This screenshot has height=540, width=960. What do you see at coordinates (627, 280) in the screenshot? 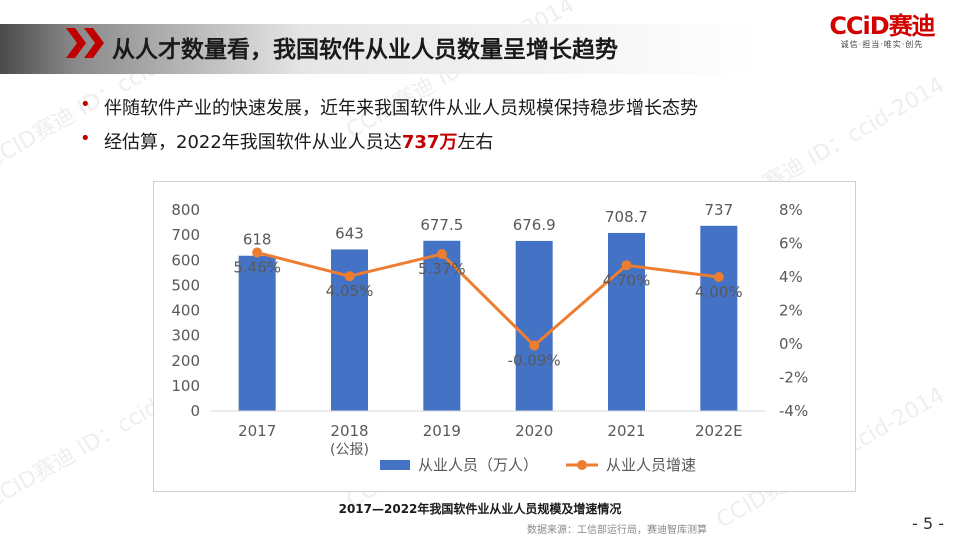
I see `line-value-label: 4.70%` at bounding box center [627, 280].